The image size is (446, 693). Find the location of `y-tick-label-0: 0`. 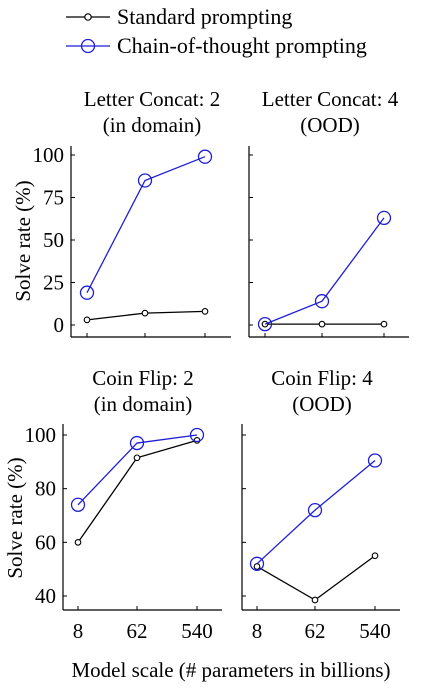

y-tick-label-0: 0 is located at coordinates (59, 325).